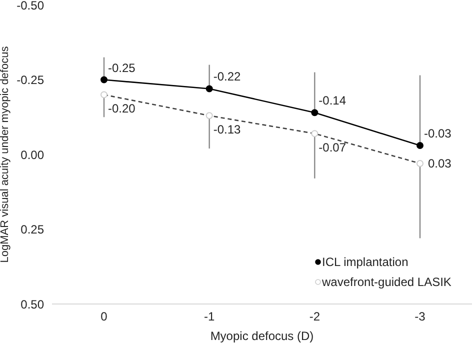 The width and height of the screenshot is (474, 345). Describe the element at coordinates (440, 163) in the screenshot. I see `data-label: 0.03` at that location.